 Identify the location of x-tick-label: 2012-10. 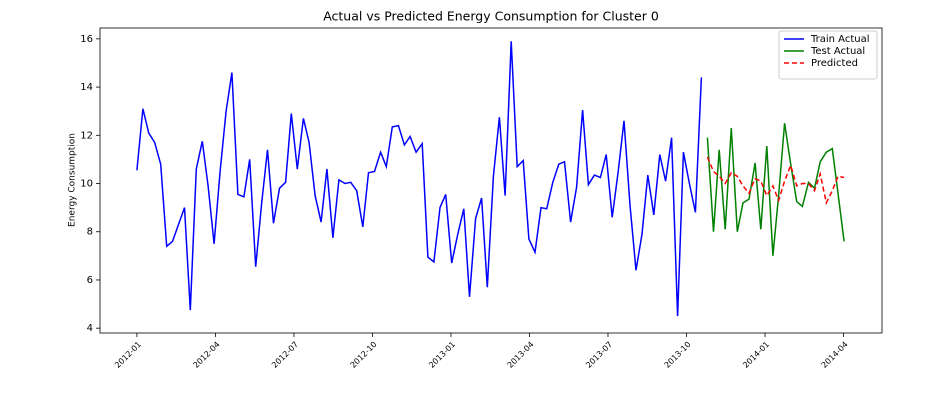
(364, 355).